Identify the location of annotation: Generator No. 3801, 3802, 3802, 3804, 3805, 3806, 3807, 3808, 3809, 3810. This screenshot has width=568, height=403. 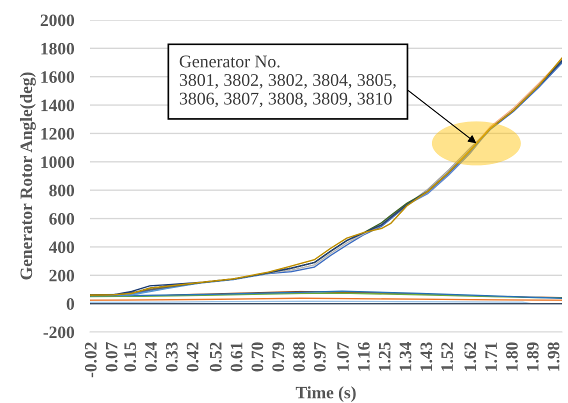
(288, 82).